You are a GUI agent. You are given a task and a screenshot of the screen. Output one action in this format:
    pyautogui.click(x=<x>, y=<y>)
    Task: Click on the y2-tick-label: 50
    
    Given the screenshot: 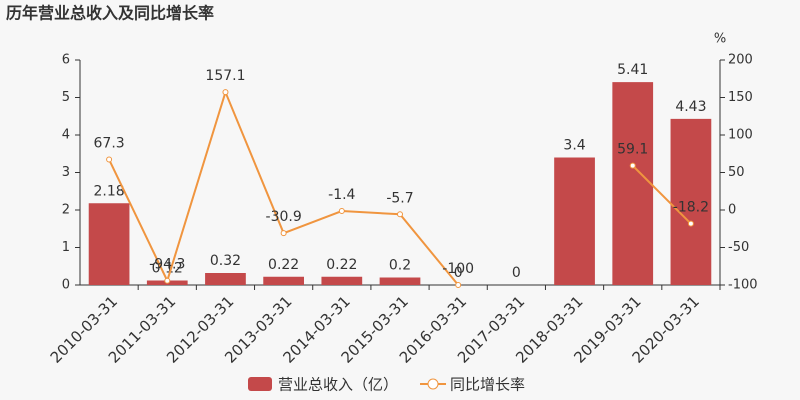 What is the action you would take?
    pyautogui.click(x=736, y=172)
    